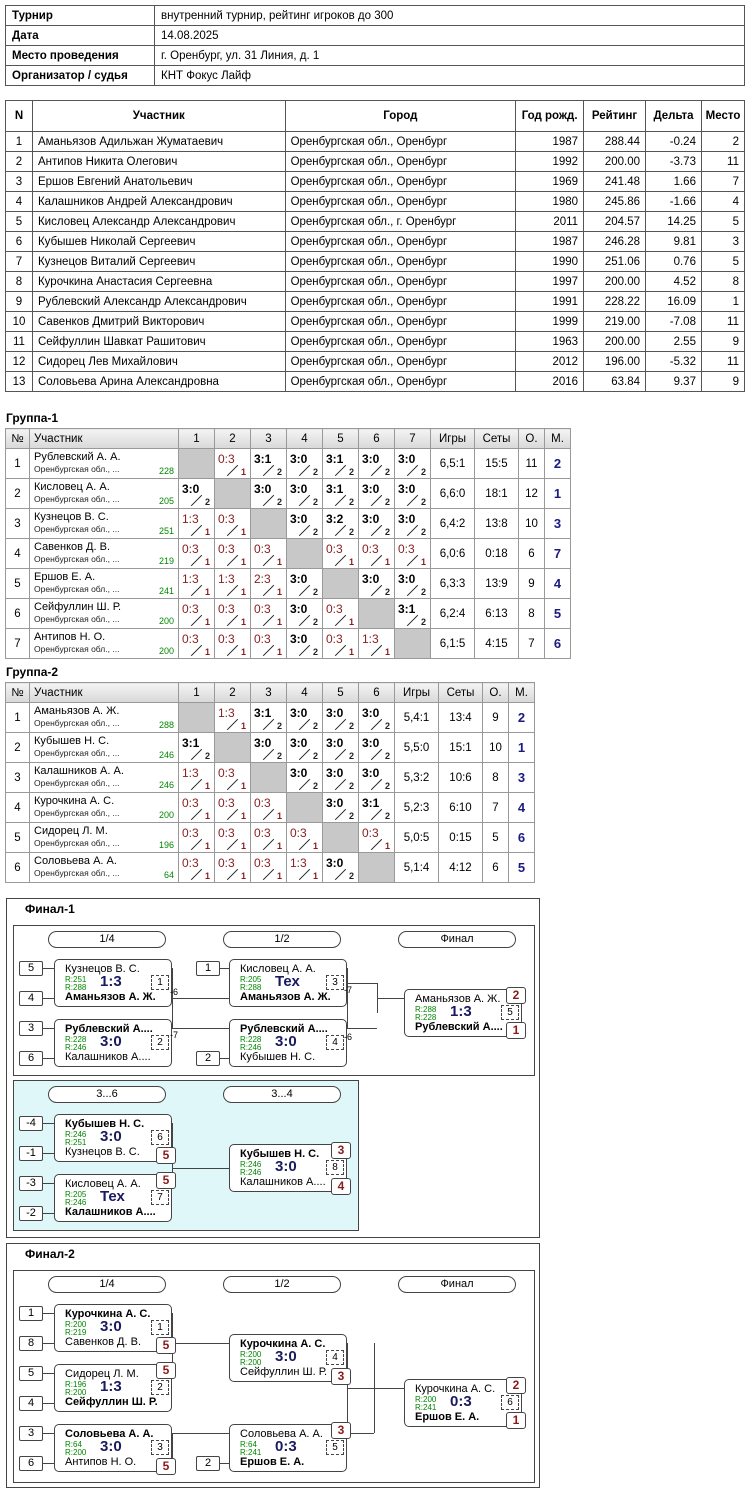  What do you see at coordinates (251, 1047) in the screenshot?
I see `match-rating-b: R:246` at bounding box center [251, 1047].